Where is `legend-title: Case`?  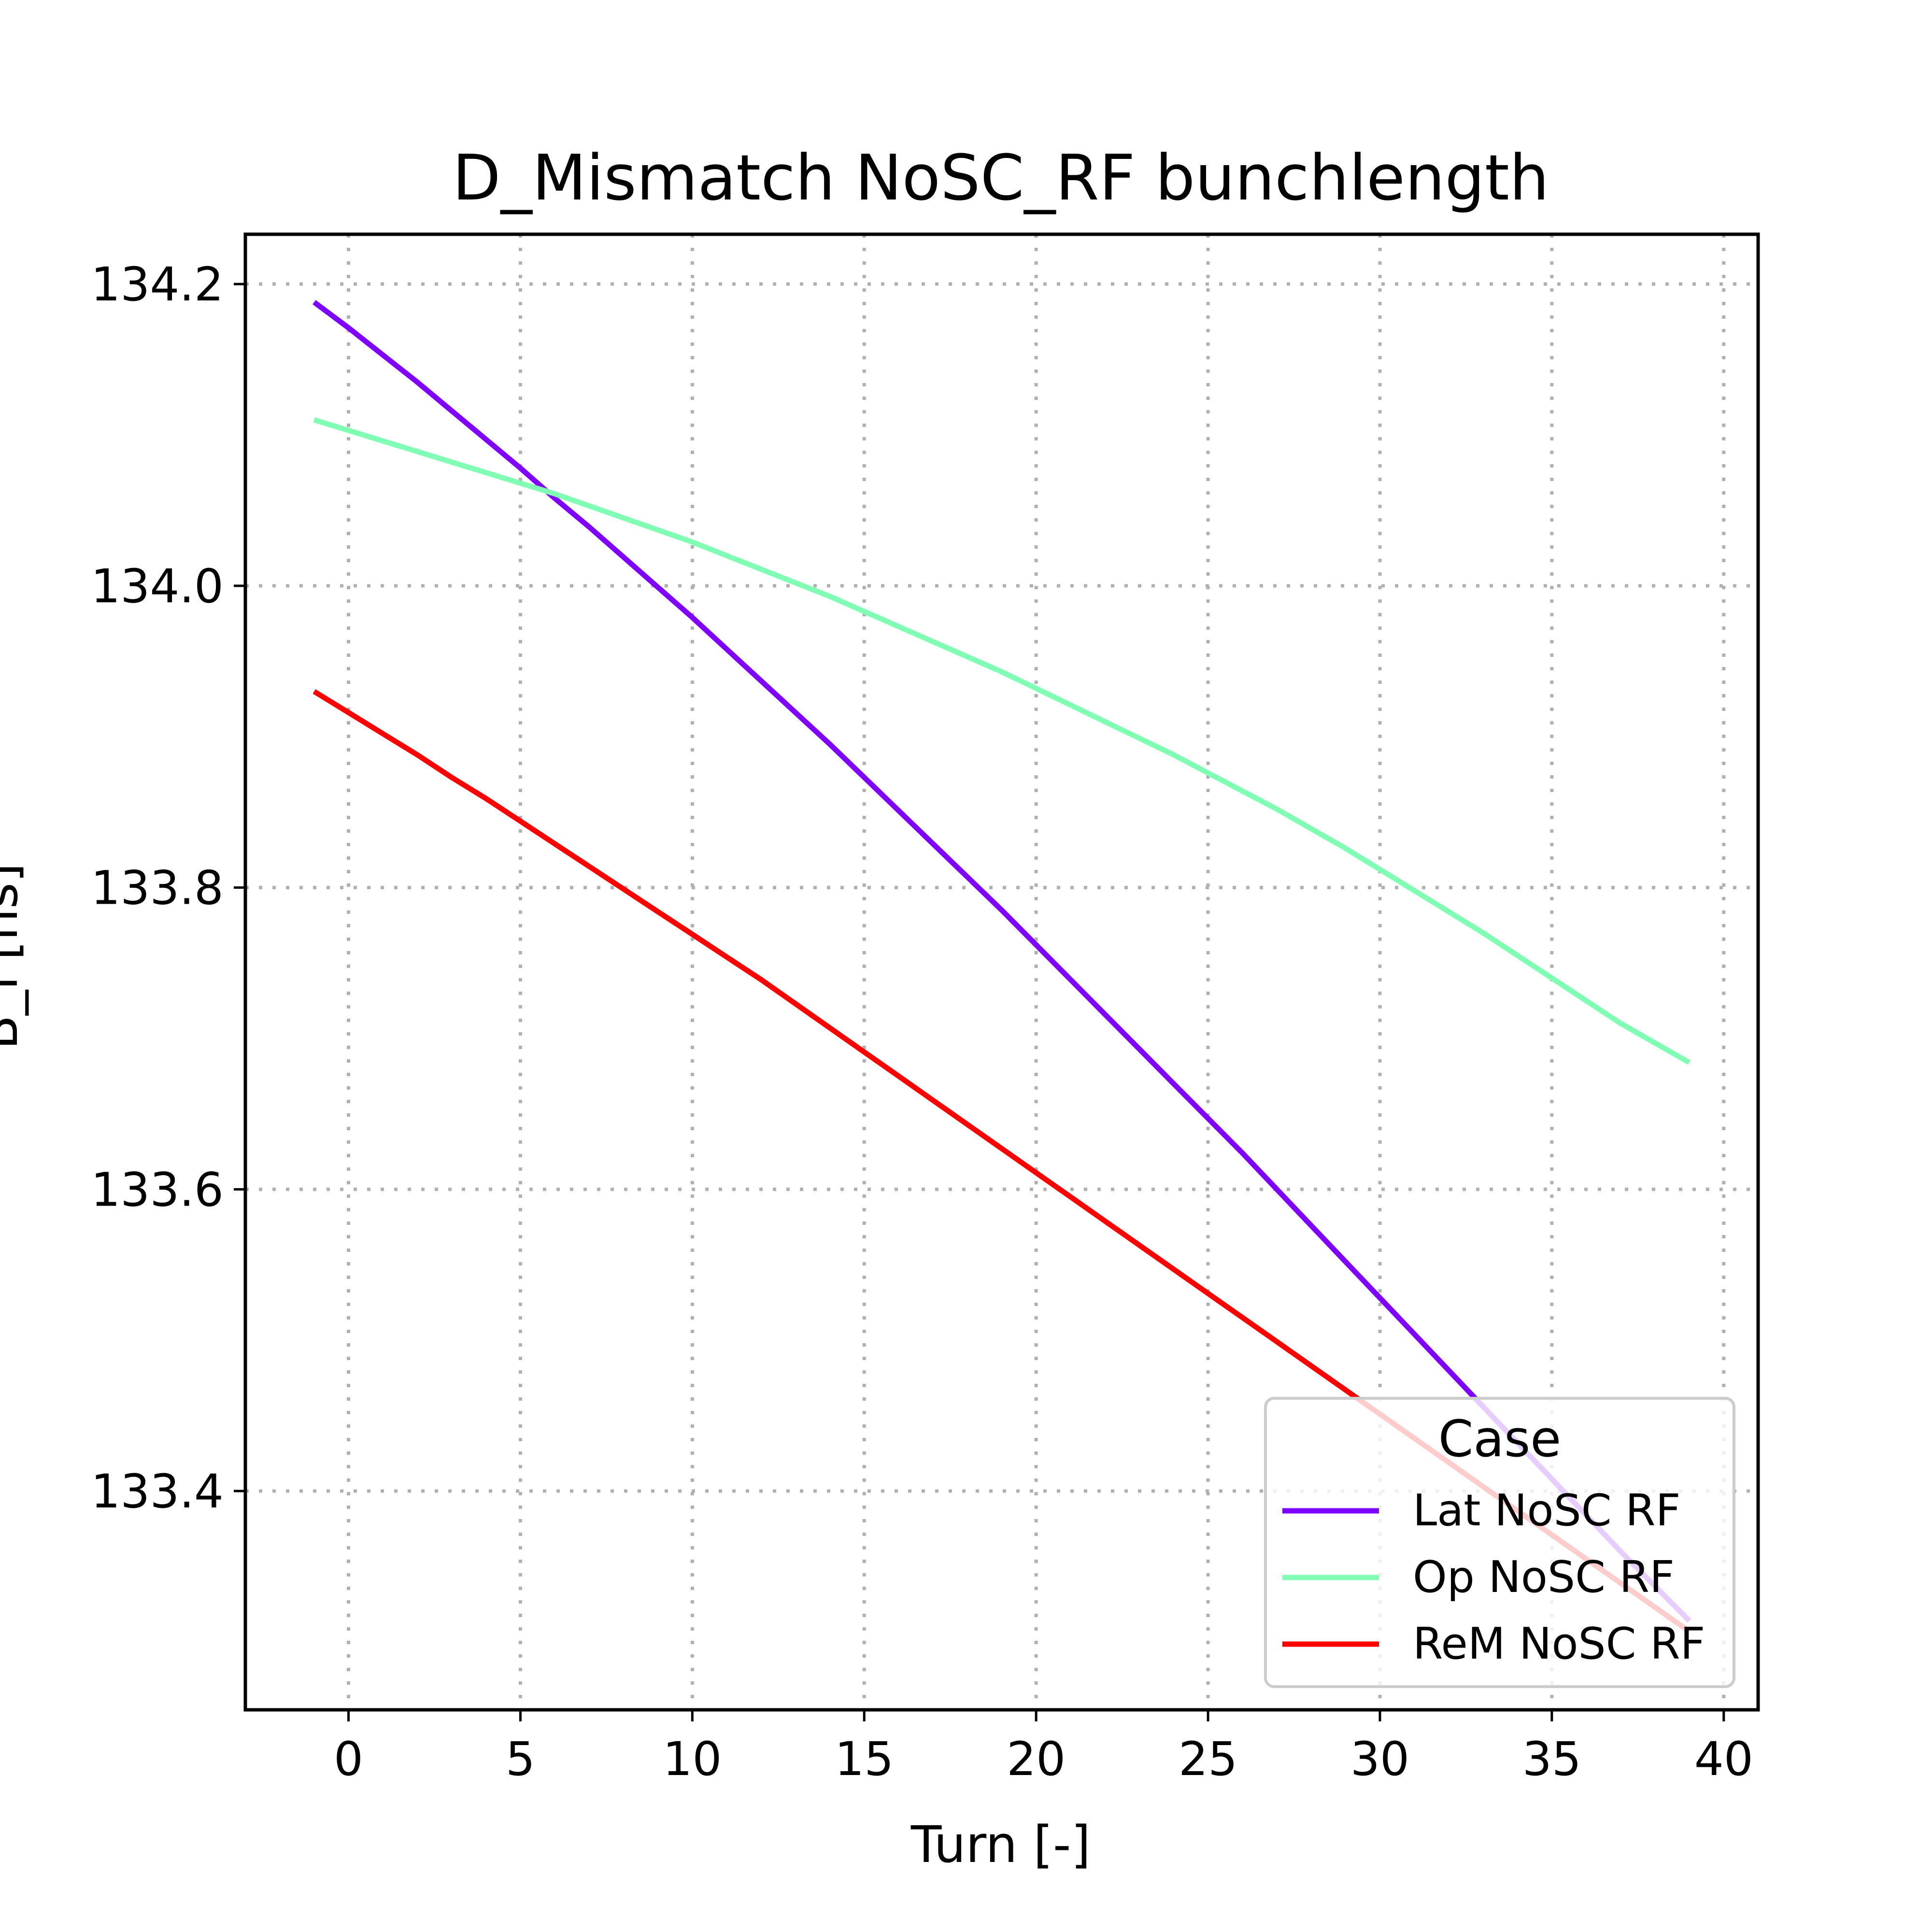
legend-title: Case is located at coordinates (1500, 1438).